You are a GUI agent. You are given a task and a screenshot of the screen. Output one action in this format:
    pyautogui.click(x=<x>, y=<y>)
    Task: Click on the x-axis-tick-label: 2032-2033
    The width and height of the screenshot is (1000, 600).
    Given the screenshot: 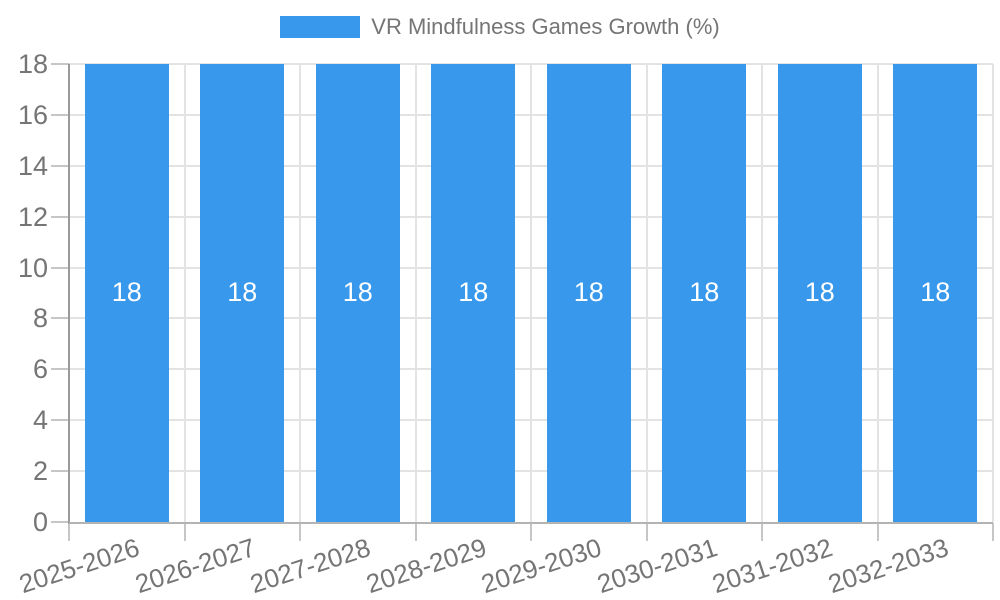 What is the action you would take?
    pyautogui.click(x=888, y=566)
    